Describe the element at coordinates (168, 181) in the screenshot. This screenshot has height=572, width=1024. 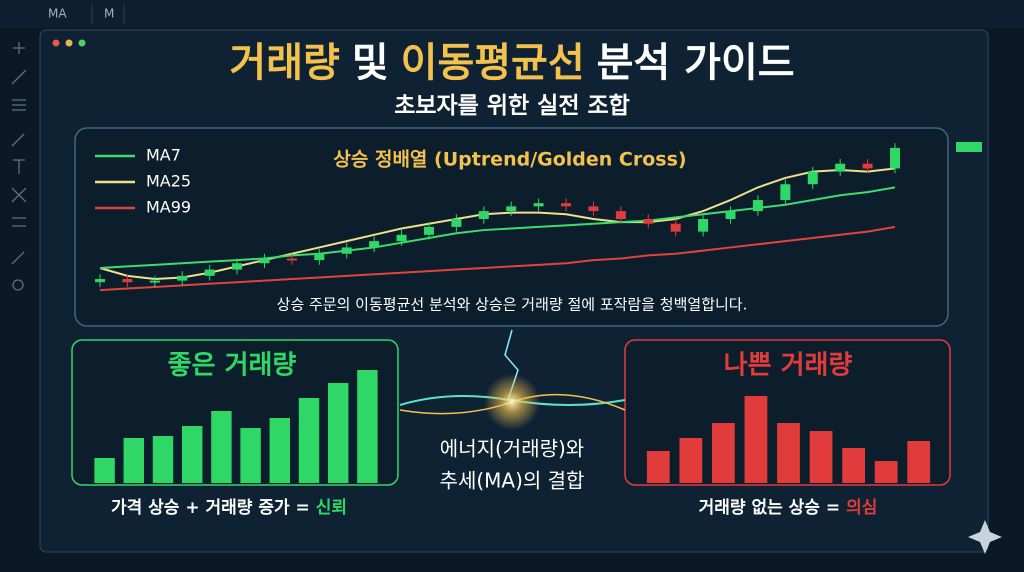
I see `legend-label: MA25` at that location.